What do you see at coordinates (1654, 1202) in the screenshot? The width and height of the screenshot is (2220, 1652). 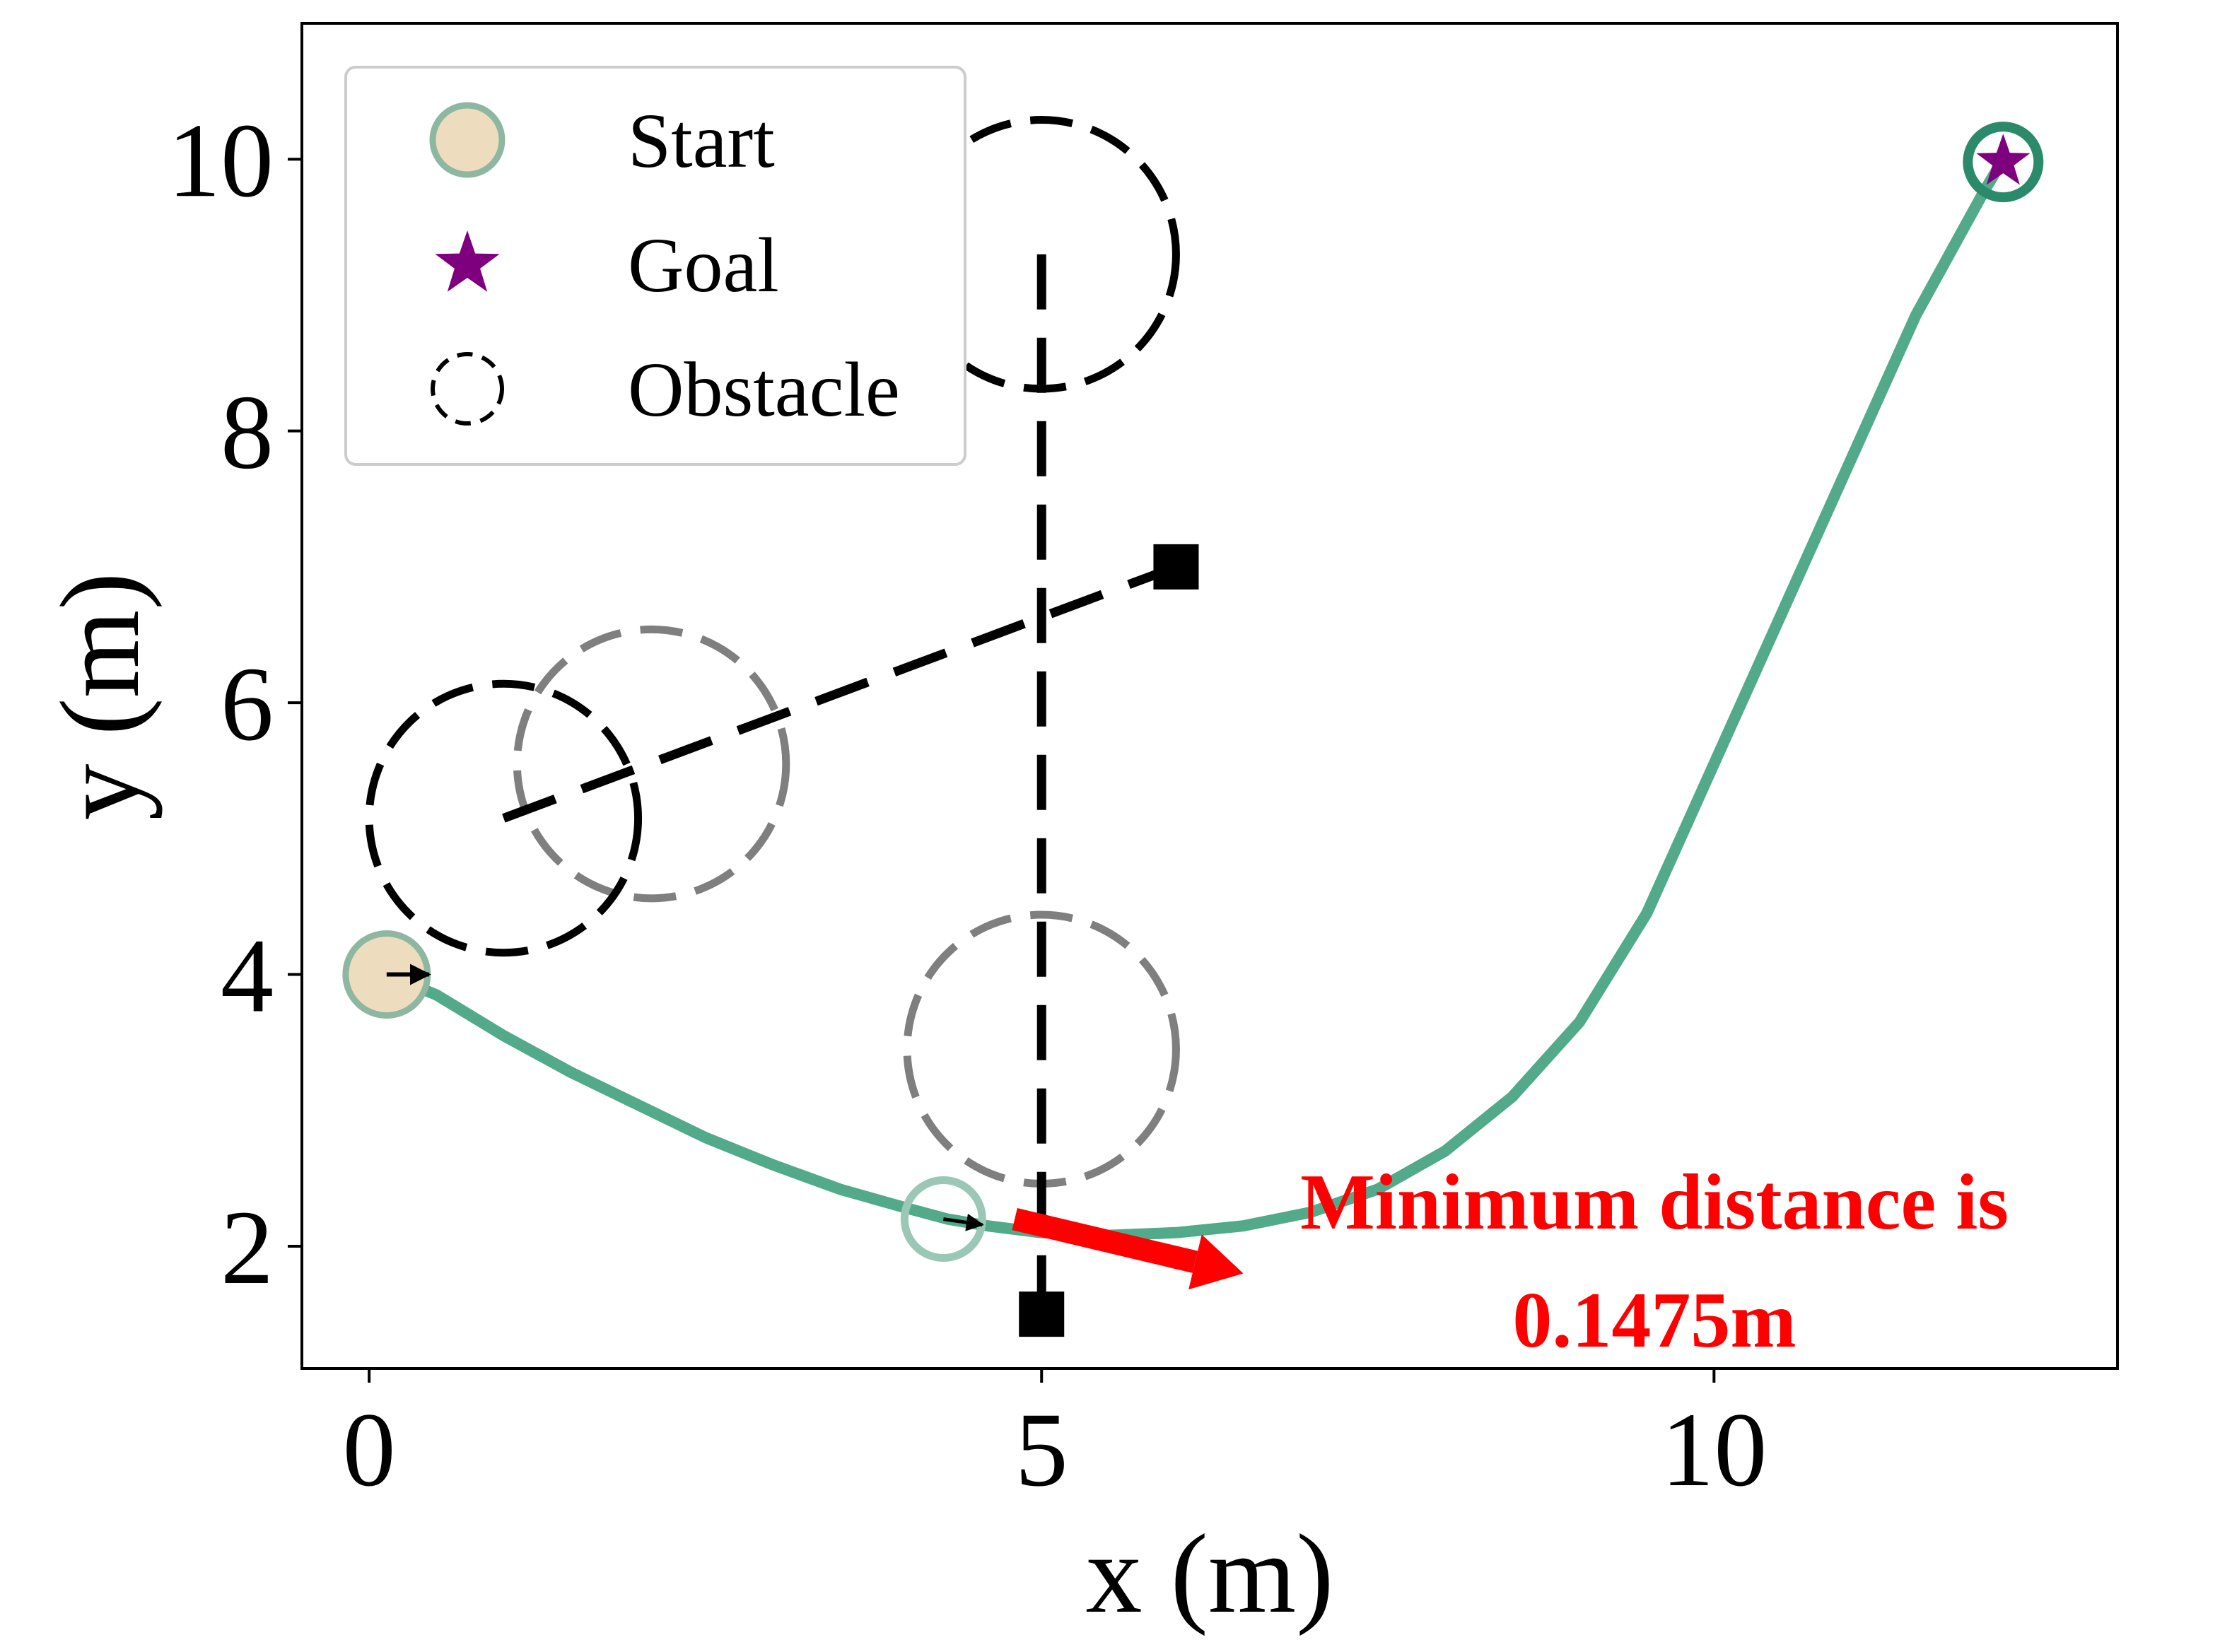 I see `annotation-line-1: Minimum distance is` at bounding box center [1654, 1202].